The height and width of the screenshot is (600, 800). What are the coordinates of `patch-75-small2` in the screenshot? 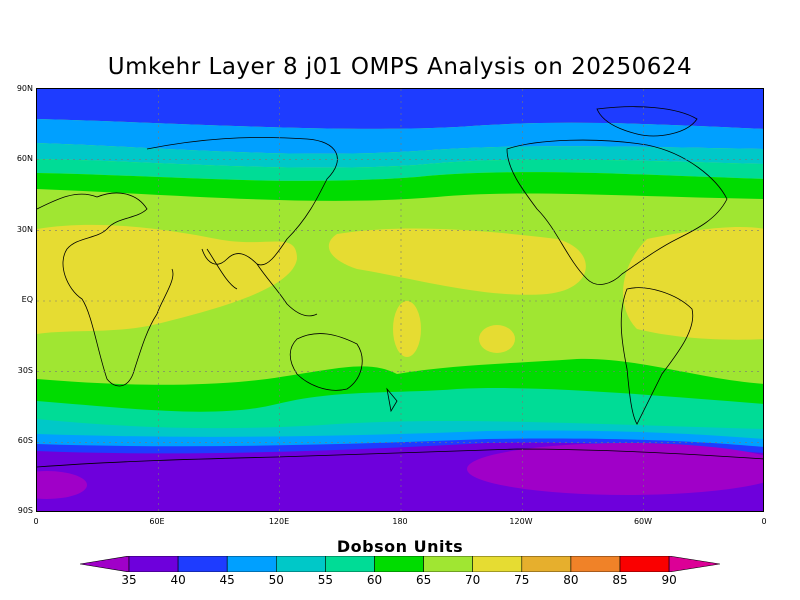 It's located at (497, 339).